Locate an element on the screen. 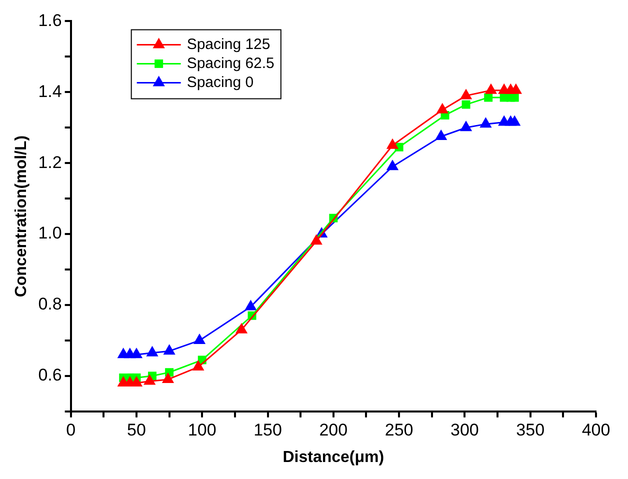 The width and height of the screenshot is (628, 479). x-tick-label: 300 is located at coordinates (464, 430).